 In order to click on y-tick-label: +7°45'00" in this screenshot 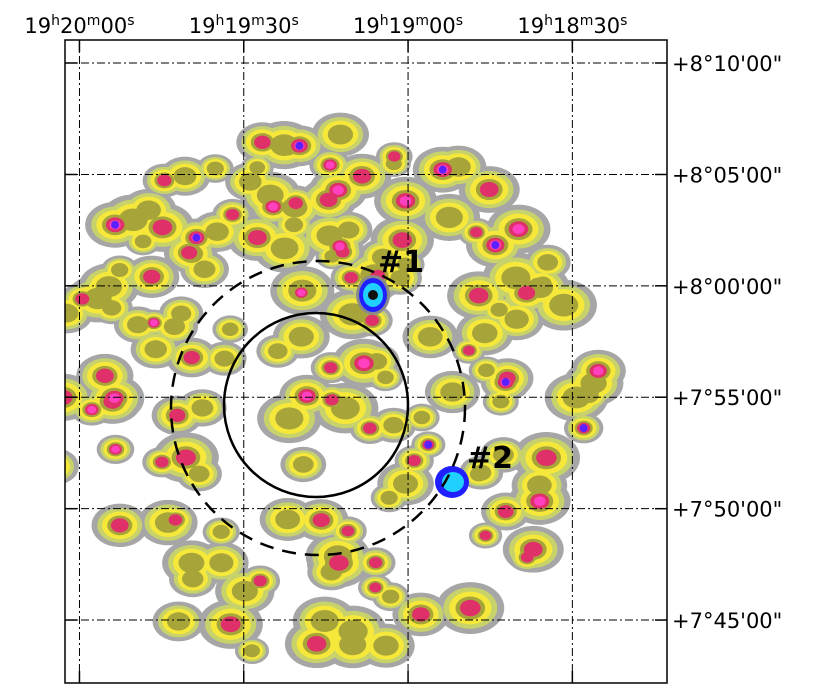, I will do `click(727, 621)`.